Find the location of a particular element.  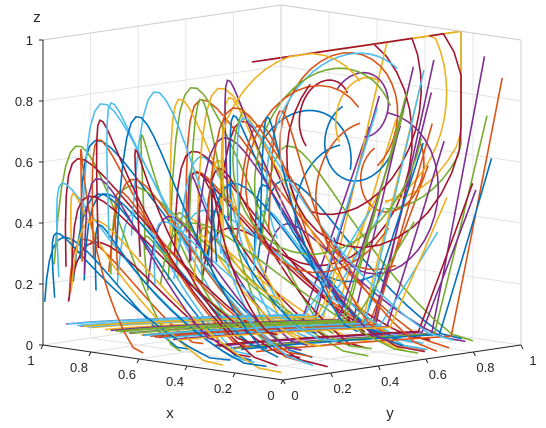

z-tick-label: 0.6 is located at coordinates (24, 162).